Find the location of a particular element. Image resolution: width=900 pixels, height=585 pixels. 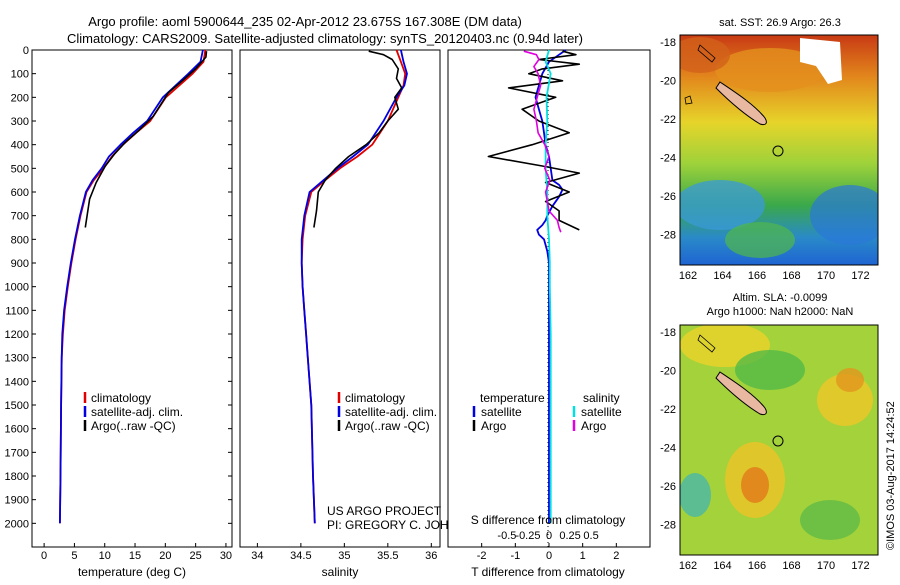

legend-argo-label: Argo(..raw -QC) is located at coordinates (387, 426).